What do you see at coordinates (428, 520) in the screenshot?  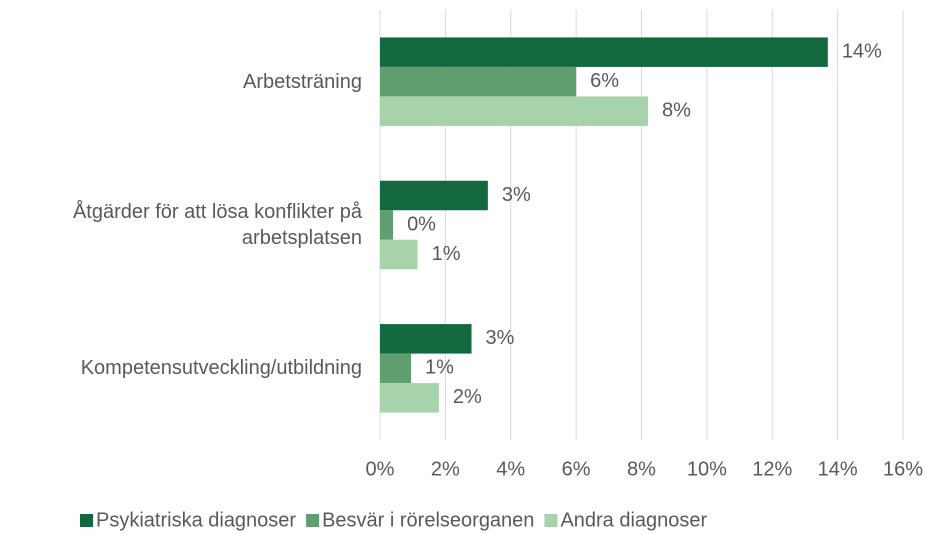 I see `legend-label: Besvär i rörelseorganen` at bounding box center [428, 520].